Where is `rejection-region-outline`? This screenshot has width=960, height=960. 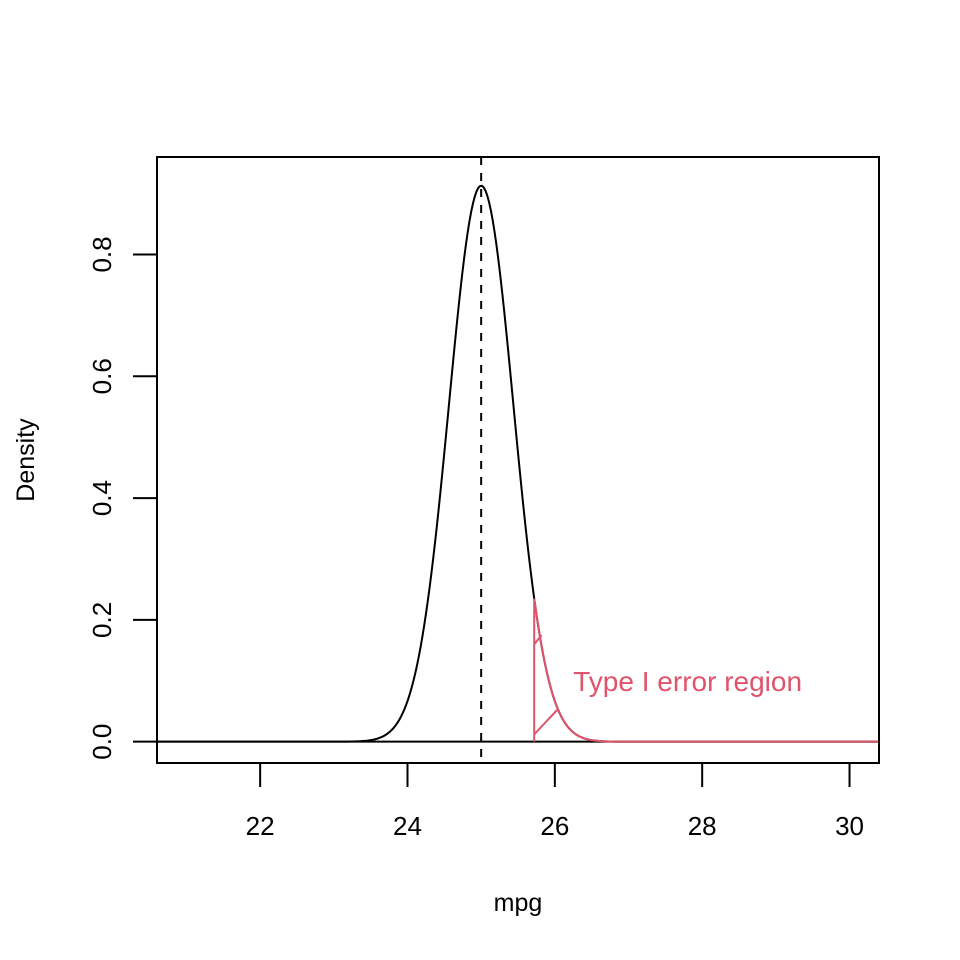 rejection-region-outline is located at coordinates (706, 670).